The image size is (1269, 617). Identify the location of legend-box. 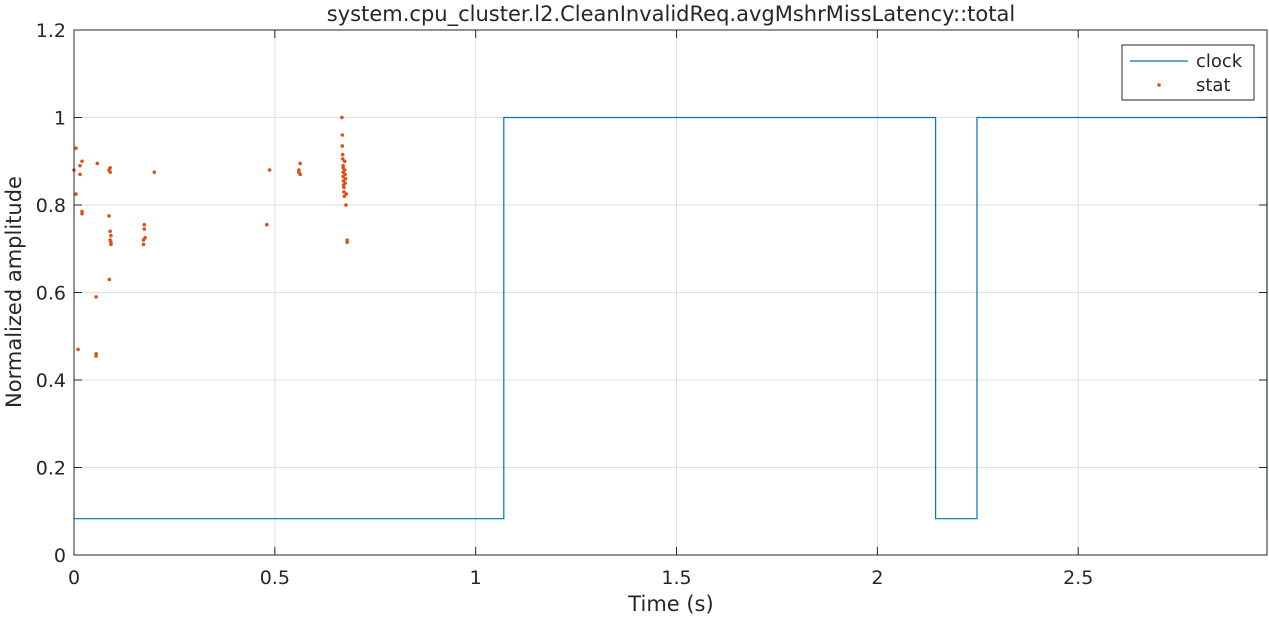
(1188, 72).